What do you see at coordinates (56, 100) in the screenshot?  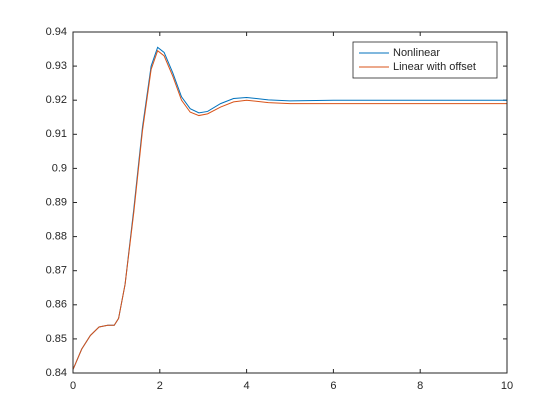 I see `y-tick-label: 0.92` at bounding box center [56, 100].